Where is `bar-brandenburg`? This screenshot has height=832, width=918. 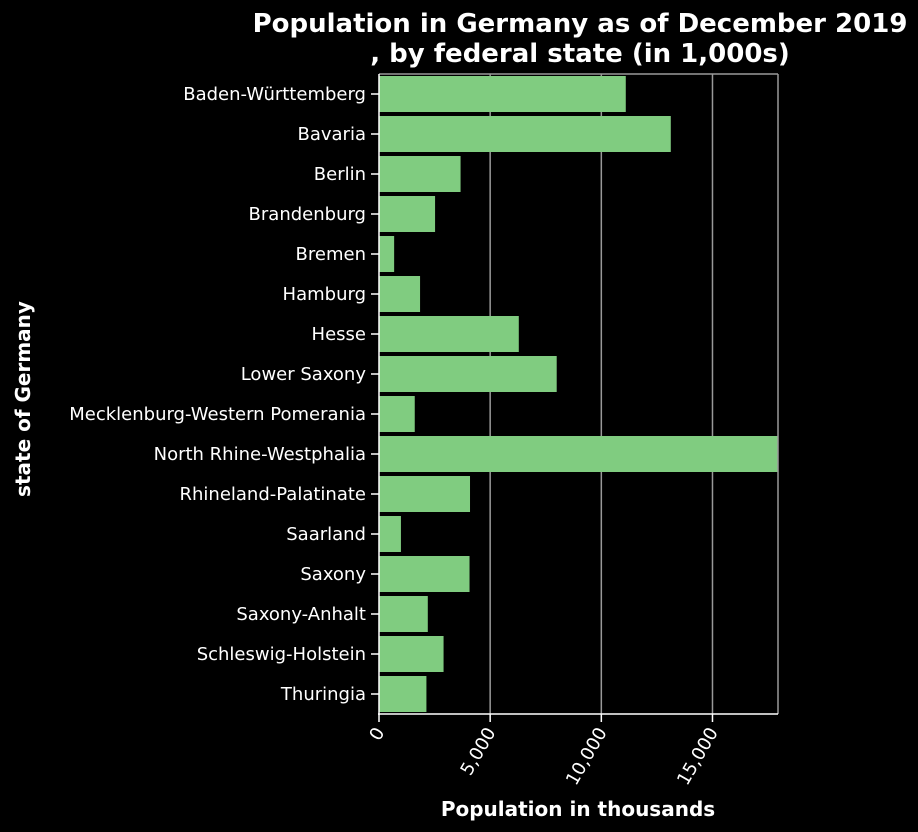
bar-brandenburg is located at coordinates (407, 214).